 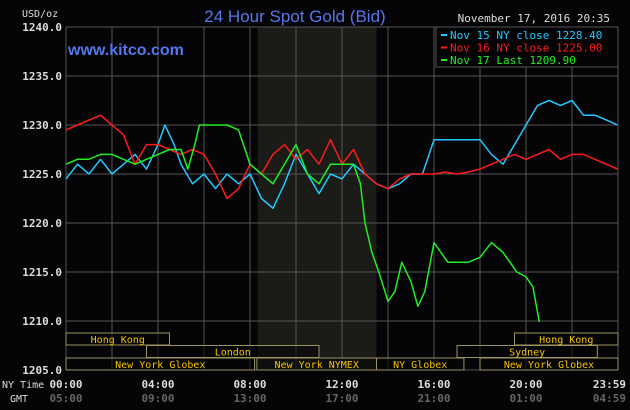 What do you see at coordinates (157, 384) in the screenshot?
I see `x-tick-label-ny: 04:00` at bounding box center [157, 384].